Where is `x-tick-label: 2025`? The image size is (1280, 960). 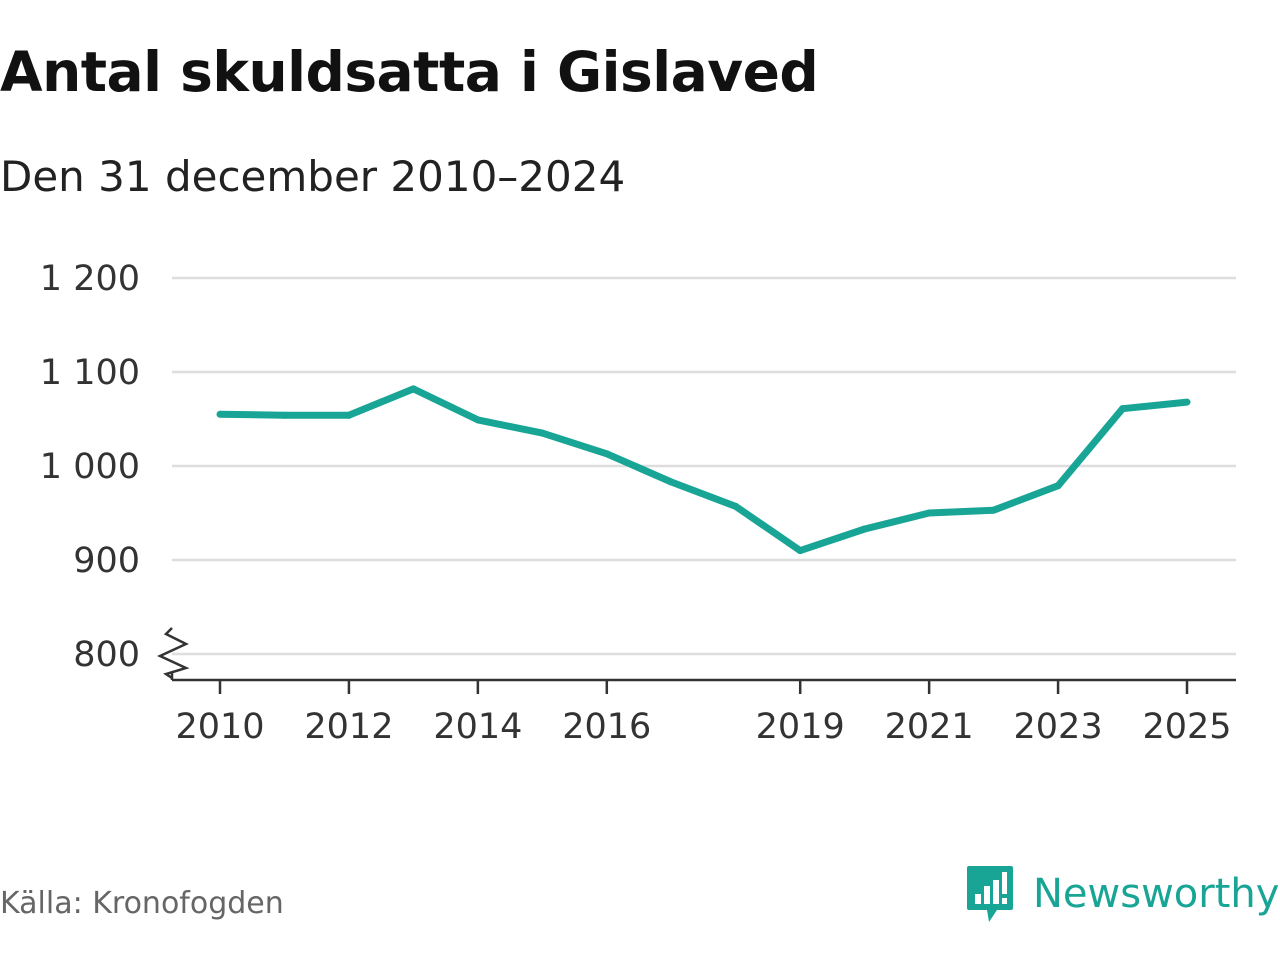 x-tick-label: 2025 is located at coordinates (1186, 727).